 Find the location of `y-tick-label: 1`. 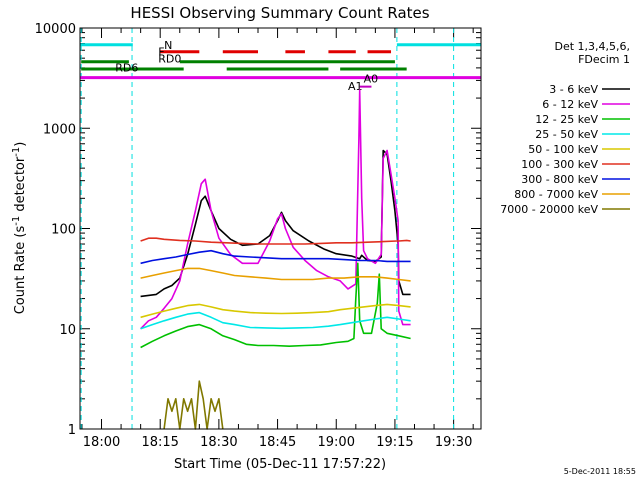

y-tick-label: 1 is located at coordinates (72, 430).